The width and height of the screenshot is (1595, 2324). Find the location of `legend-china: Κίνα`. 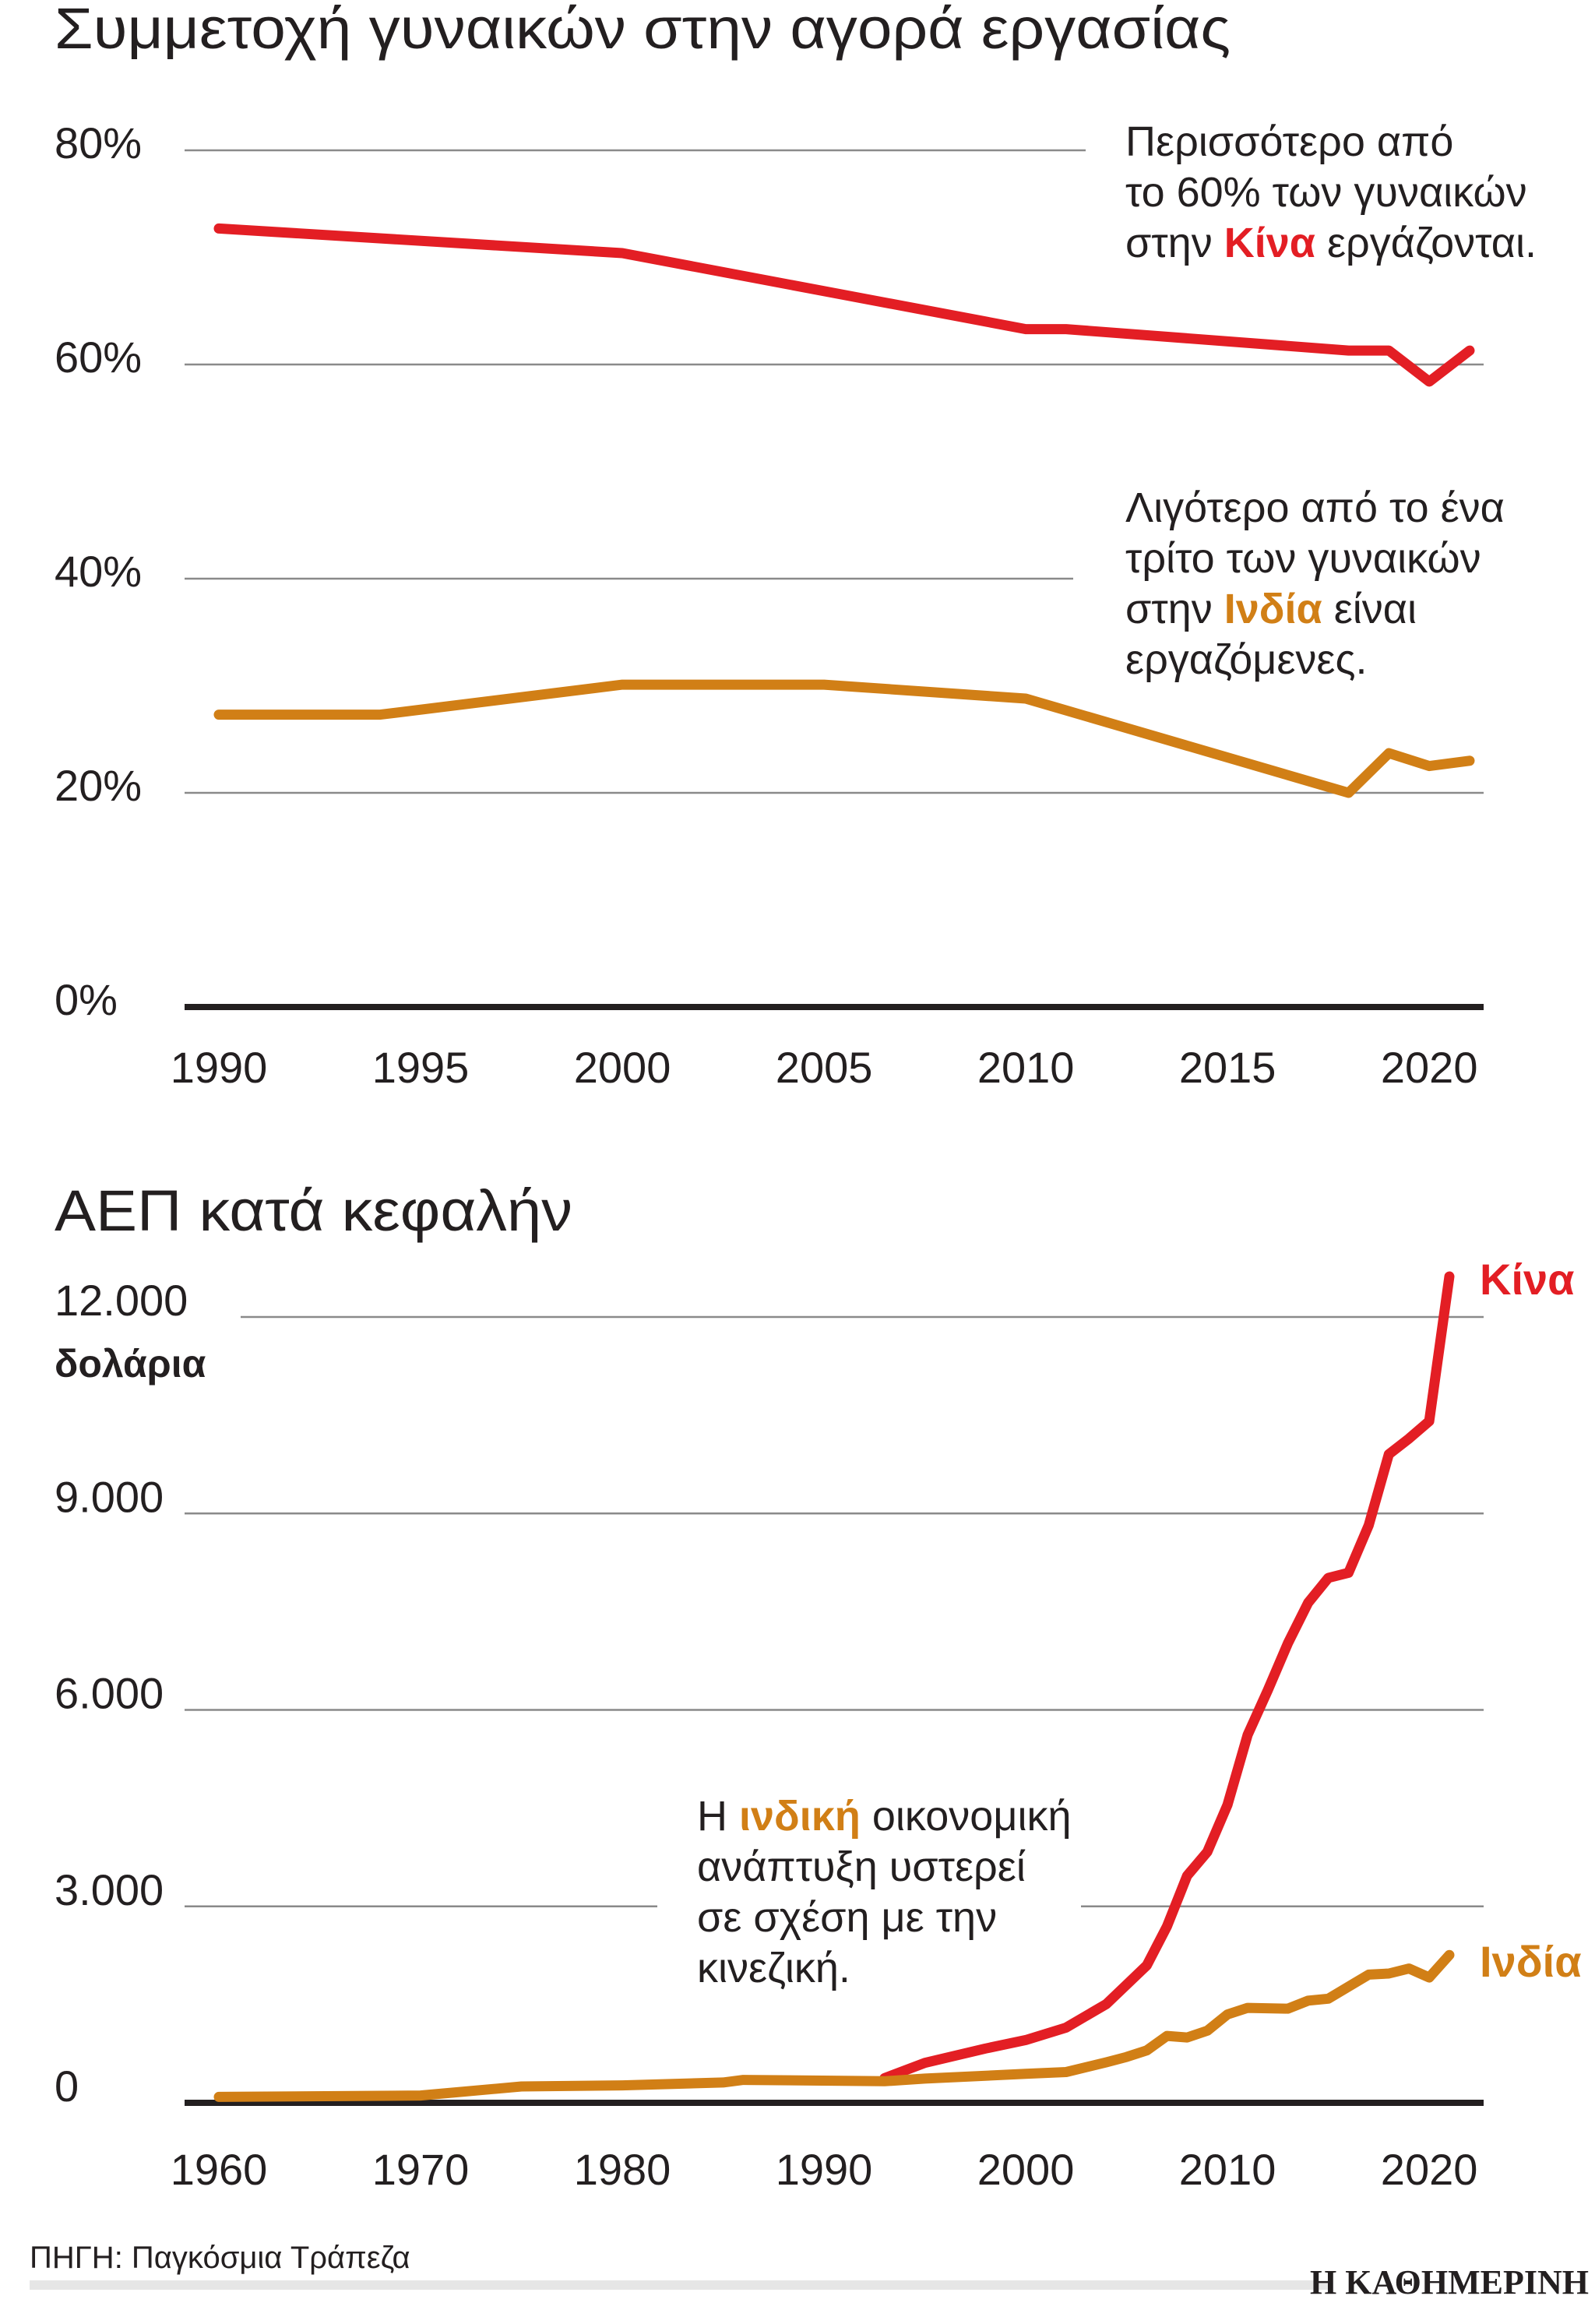

legend-china: Κίνα is located at coordinates (1527, 1279).